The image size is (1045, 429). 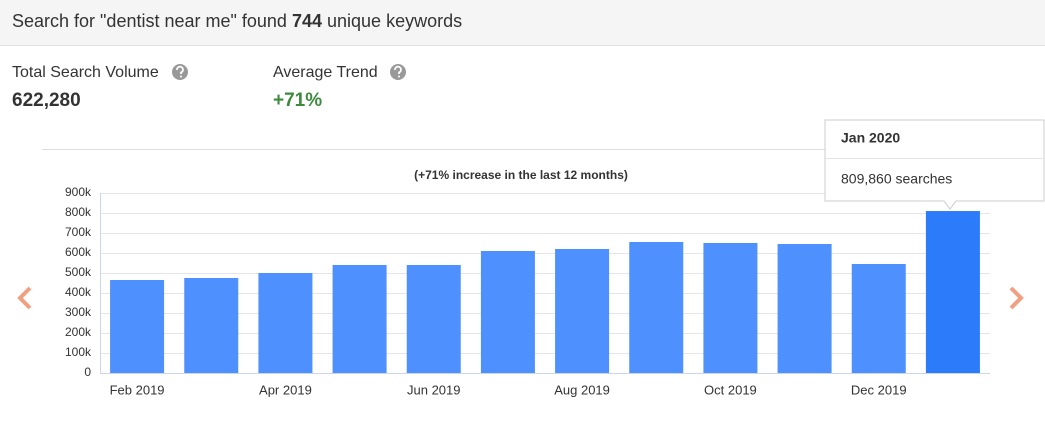 I want to click on tooltip: Jan 2020 809,860 searches, so click(x=934, y=164).